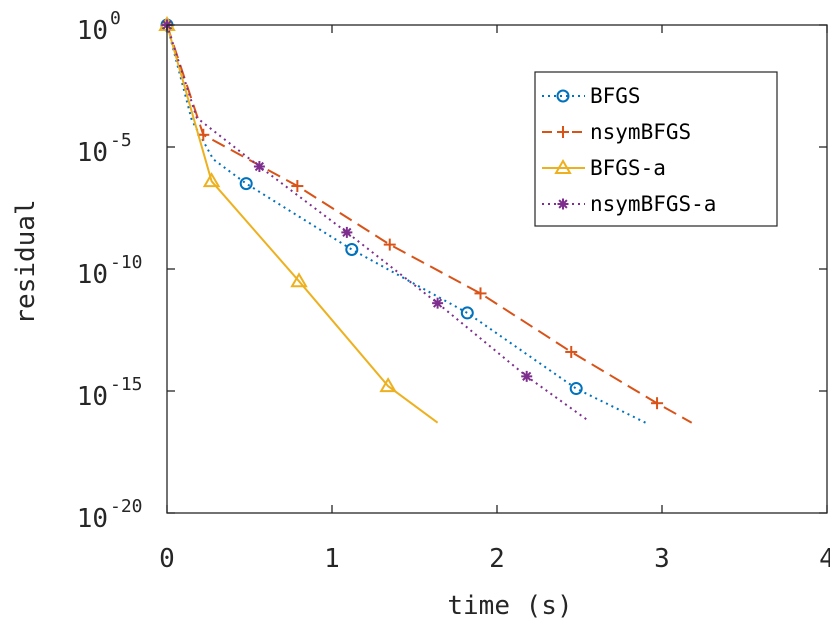  I want to click on legend-entry: nsymBFGS, so click(616, 132).